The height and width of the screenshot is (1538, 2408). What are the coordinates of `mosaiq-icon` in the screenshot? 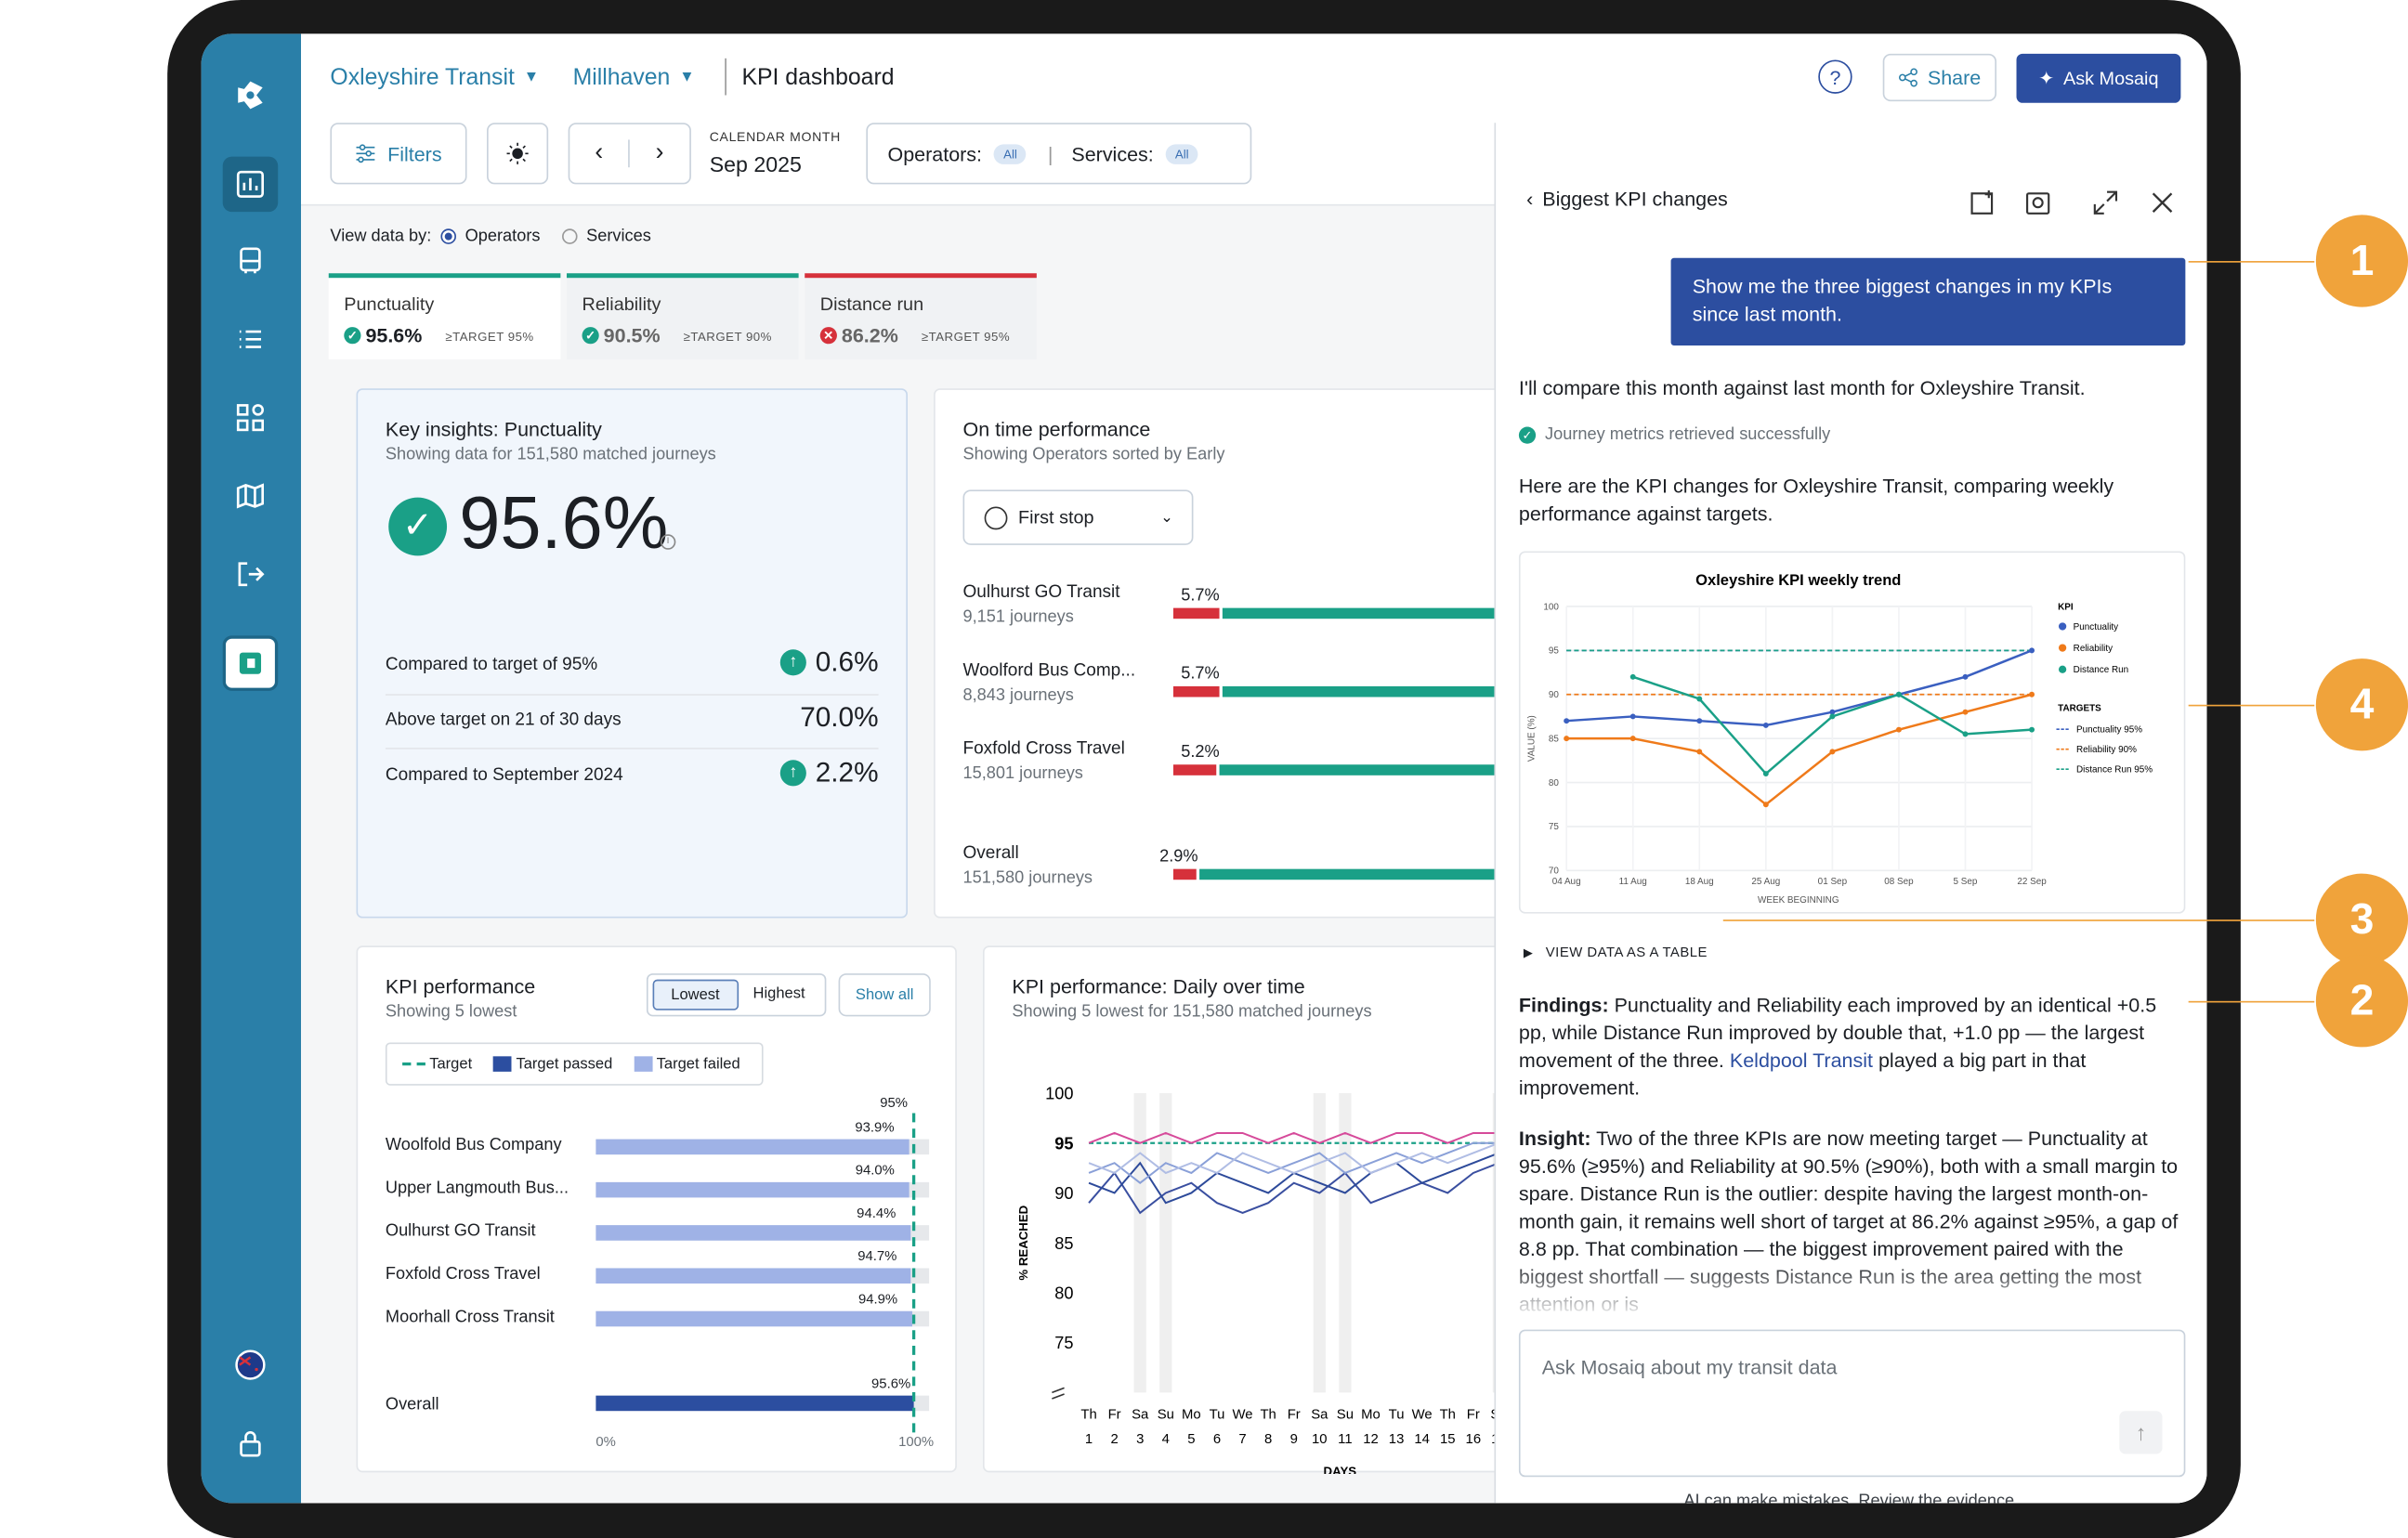 It's located at (250, 663).